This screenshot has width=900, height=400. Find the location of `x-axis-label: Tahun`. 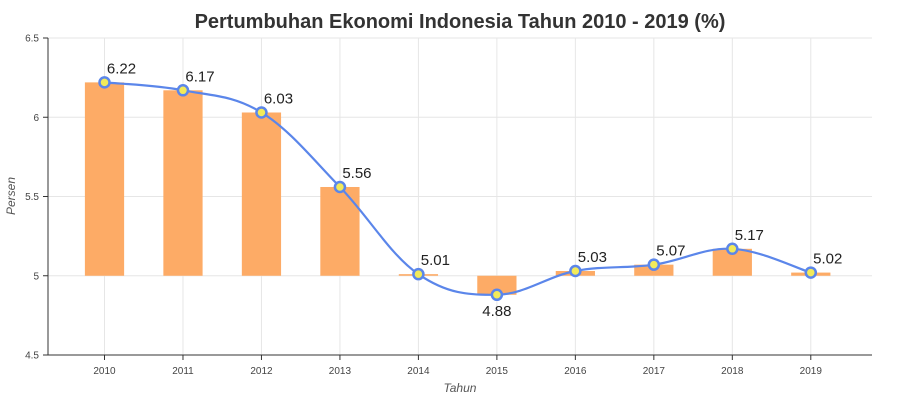

x-axis-label: Tahun is located at coordinates (460, 388).